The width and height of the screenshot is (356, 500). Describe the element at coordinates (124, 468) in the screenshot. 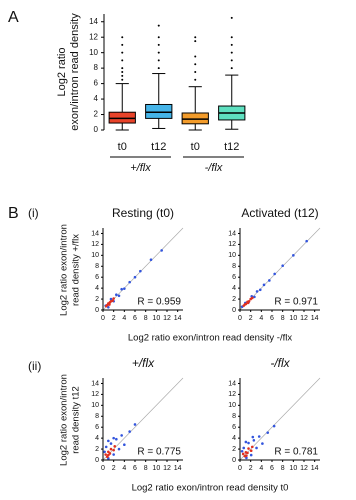

I see `x-tick-label: 4` at that location.